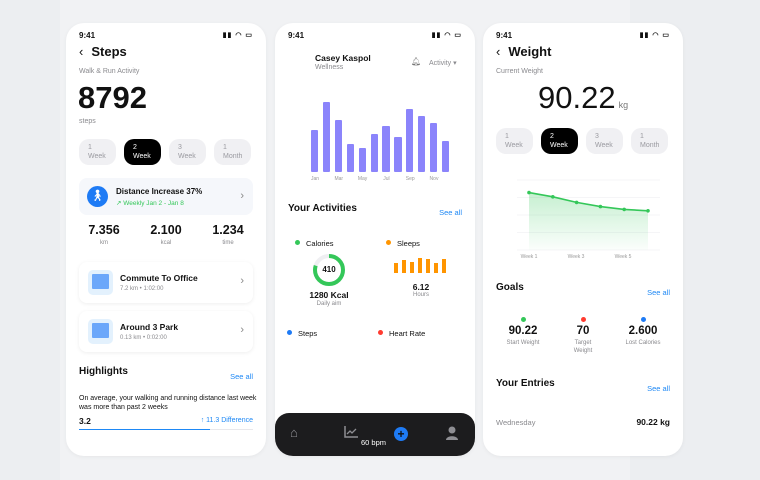 This screenshot has width=760, height=480. What do you see at coordinates (228, 230) in the screenshot?
I see `stat-value: 1.234` at bounding box center [228, 230].